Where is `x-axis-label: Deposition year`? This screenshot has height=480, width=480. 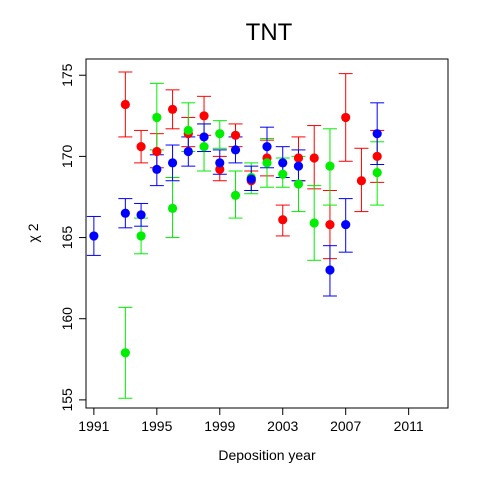 x-axis-label: Deposition year is located at coordinates (267, 455).